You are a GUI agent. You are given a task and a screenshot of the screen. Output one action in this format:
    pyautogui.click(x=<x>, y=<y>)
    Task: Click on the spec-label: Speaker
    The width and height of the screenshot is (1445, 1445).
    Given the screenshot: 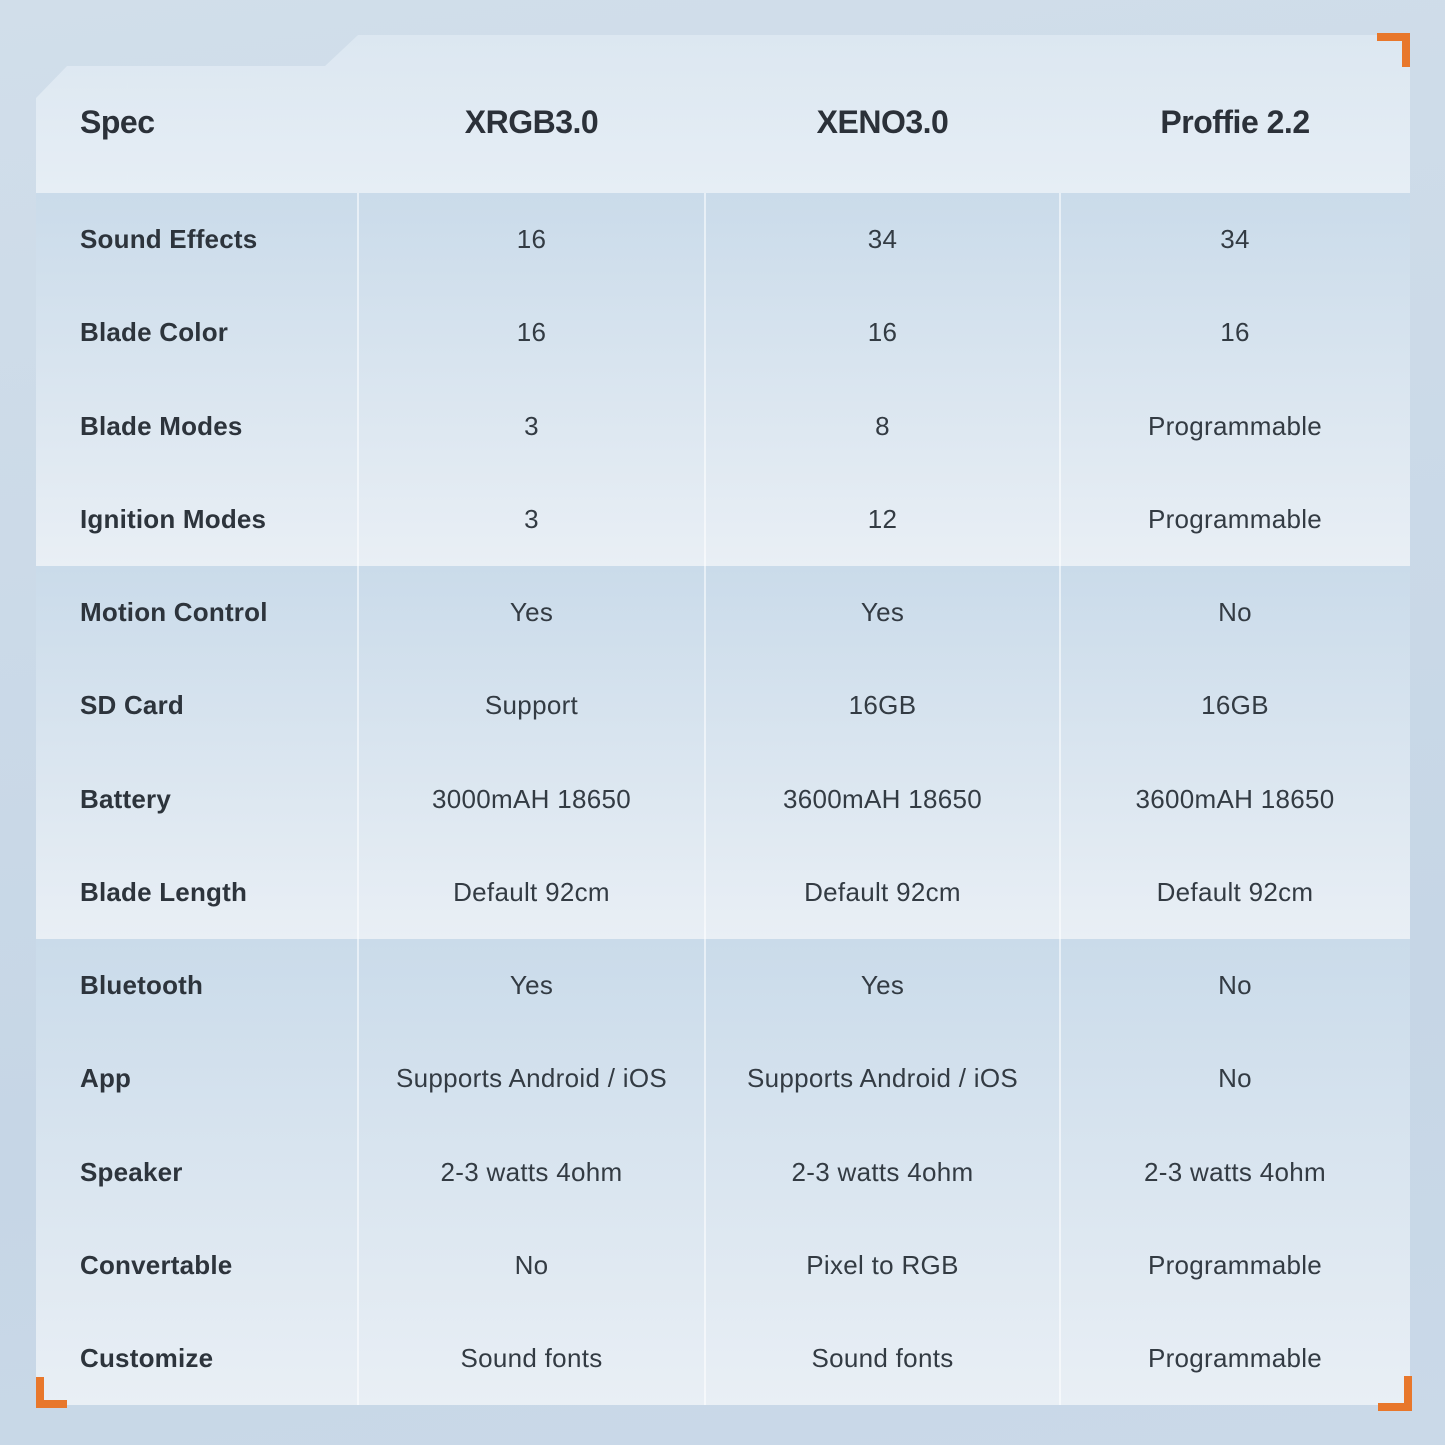 What is the action you would take?
    pyautogui.click(x=131, y=1171)
    